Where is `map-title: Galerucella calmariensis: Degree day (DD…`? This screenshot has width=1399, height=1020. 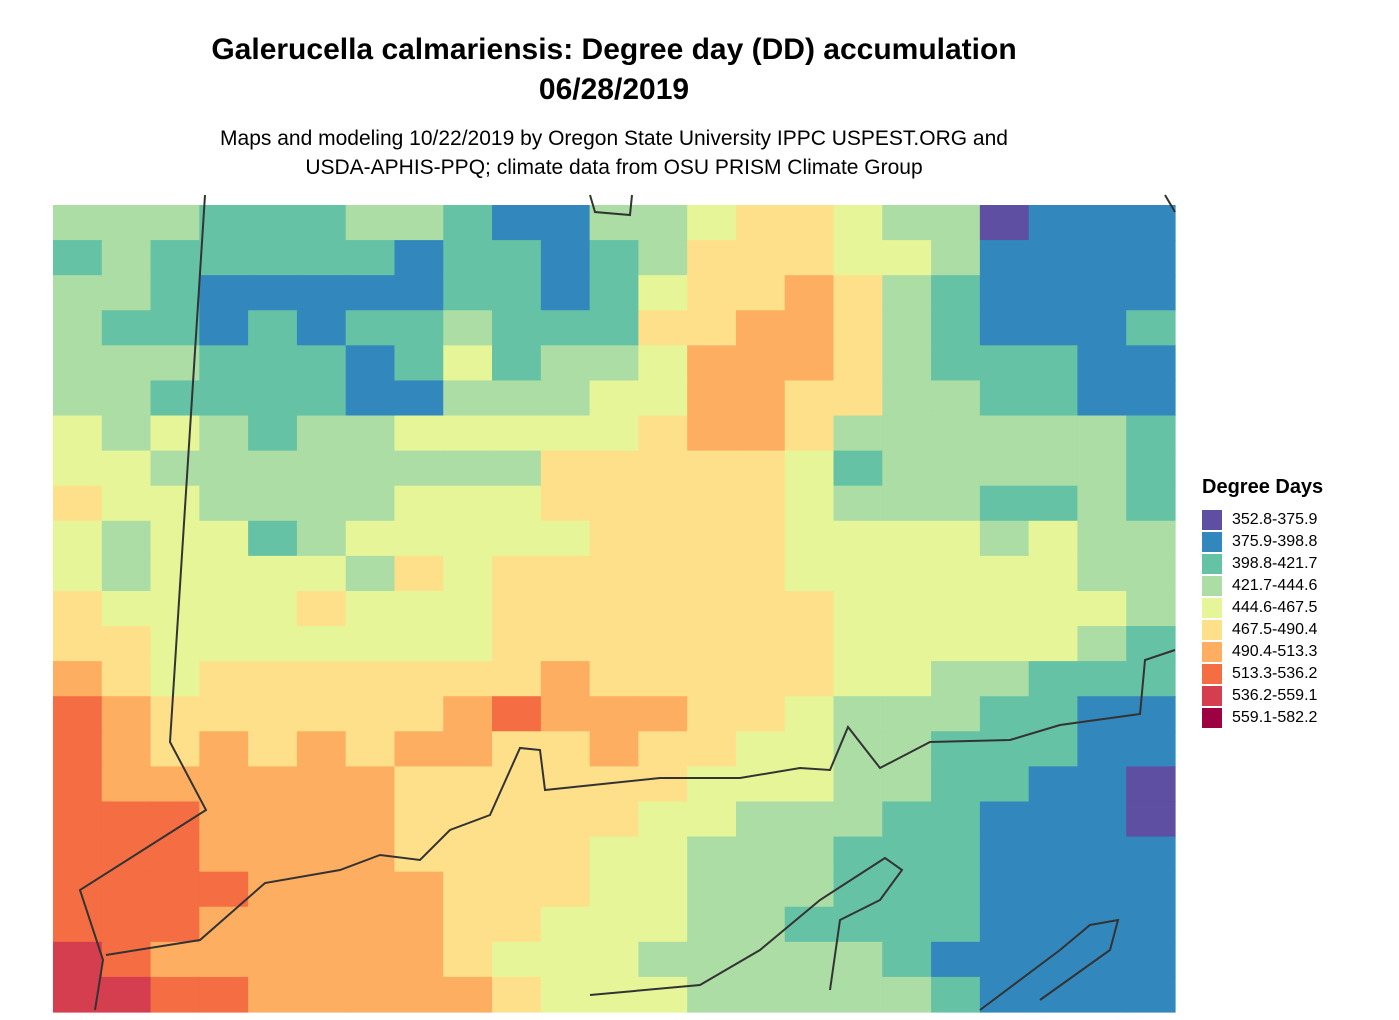
map-title: Galerucella calmariensis: Degree day (DD… is located at coordinates (614, 70).